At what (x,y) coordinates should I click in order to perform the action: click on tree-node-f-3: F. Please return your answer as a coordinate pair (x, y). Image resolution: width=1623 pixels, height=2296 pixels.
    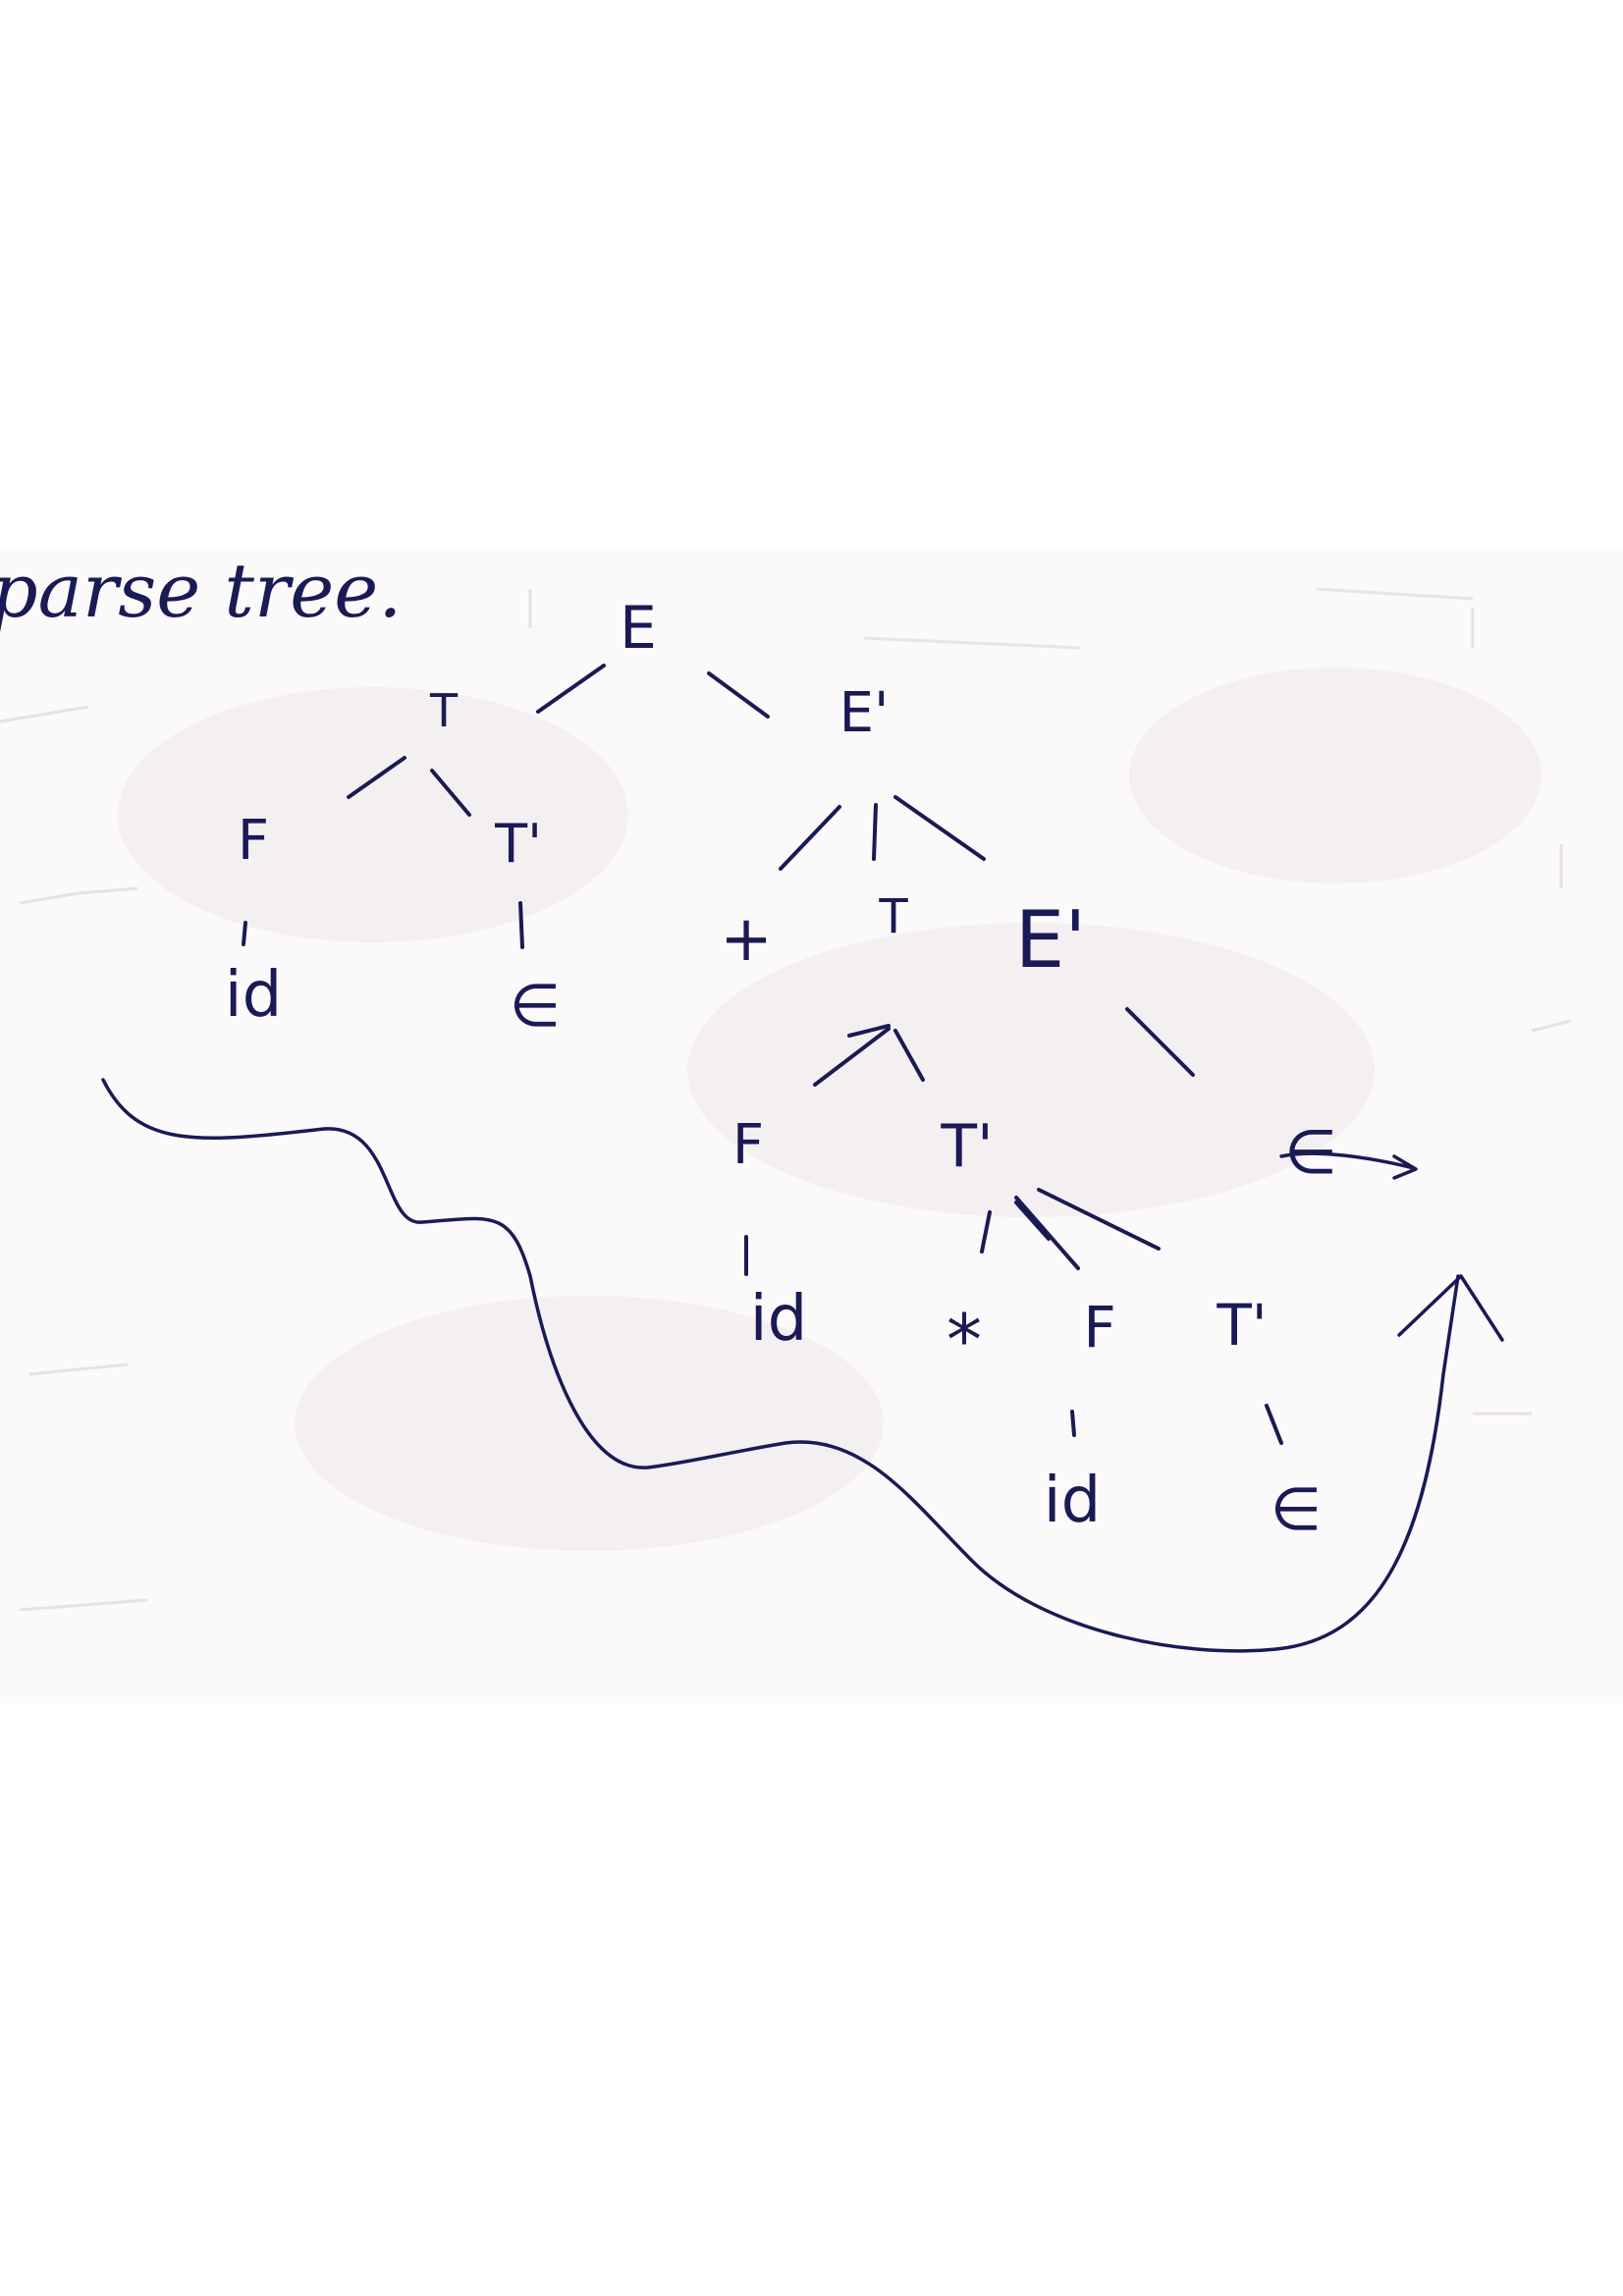
    Looking at the image, I should click on (1099, 1328).